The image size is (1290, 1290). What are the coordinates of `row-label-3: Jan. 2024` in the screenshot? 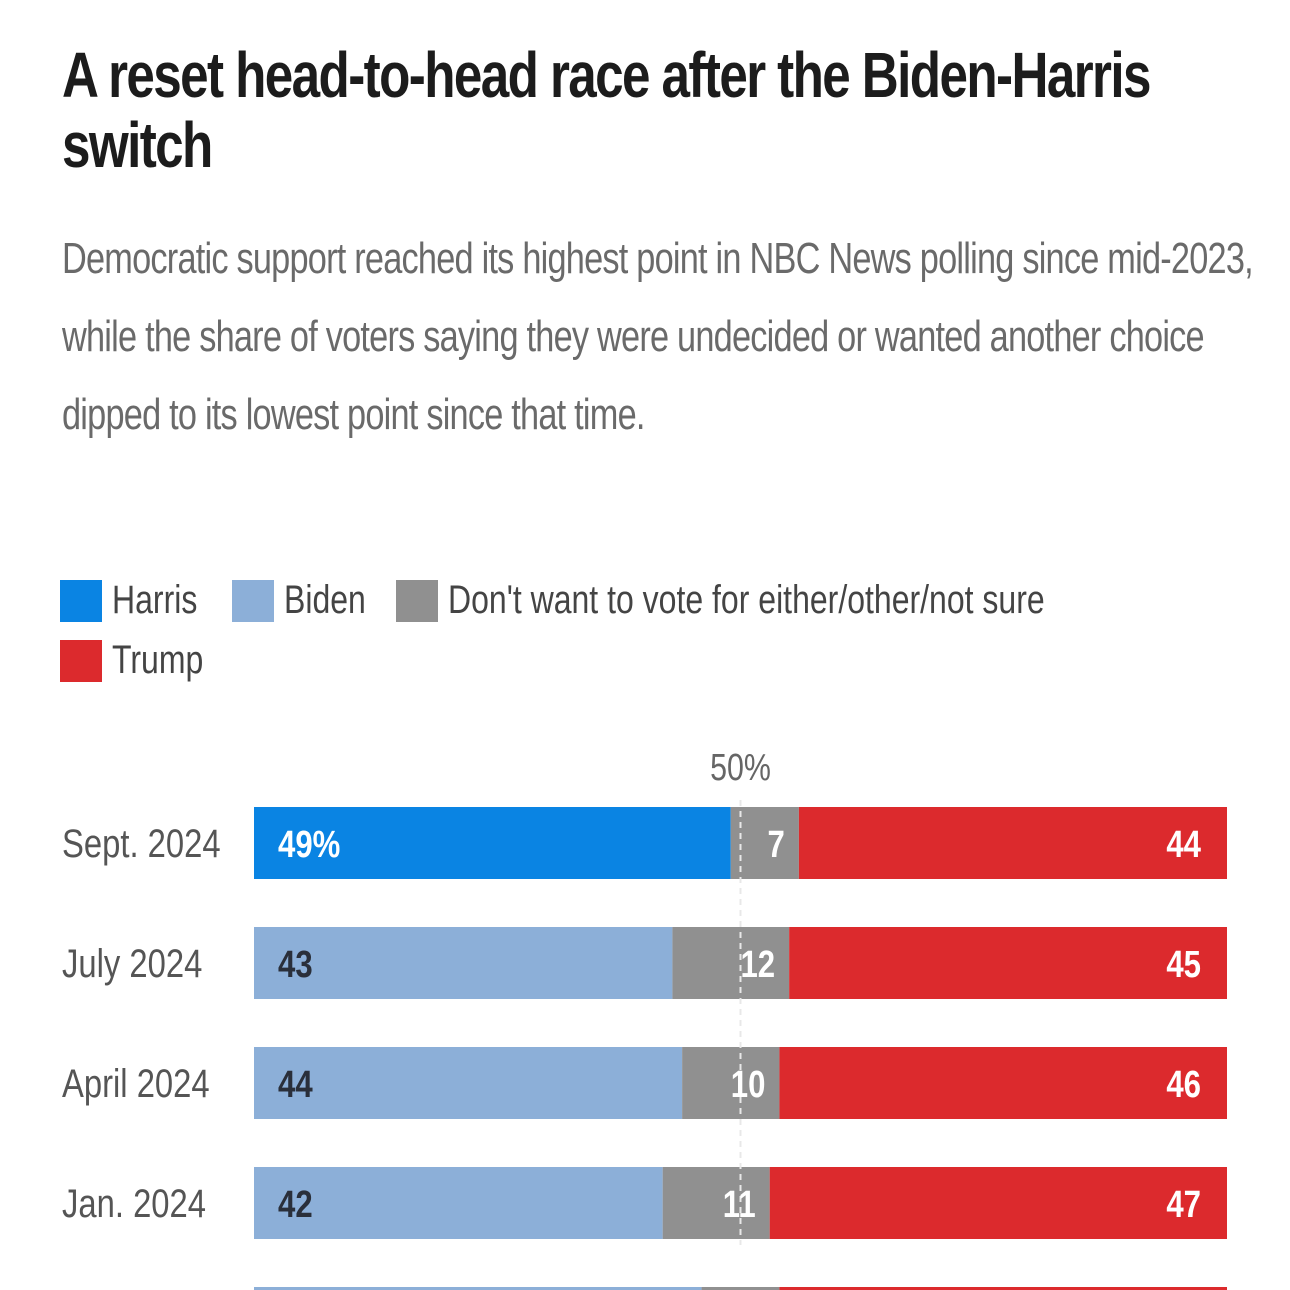 It's located at (134, 1203).